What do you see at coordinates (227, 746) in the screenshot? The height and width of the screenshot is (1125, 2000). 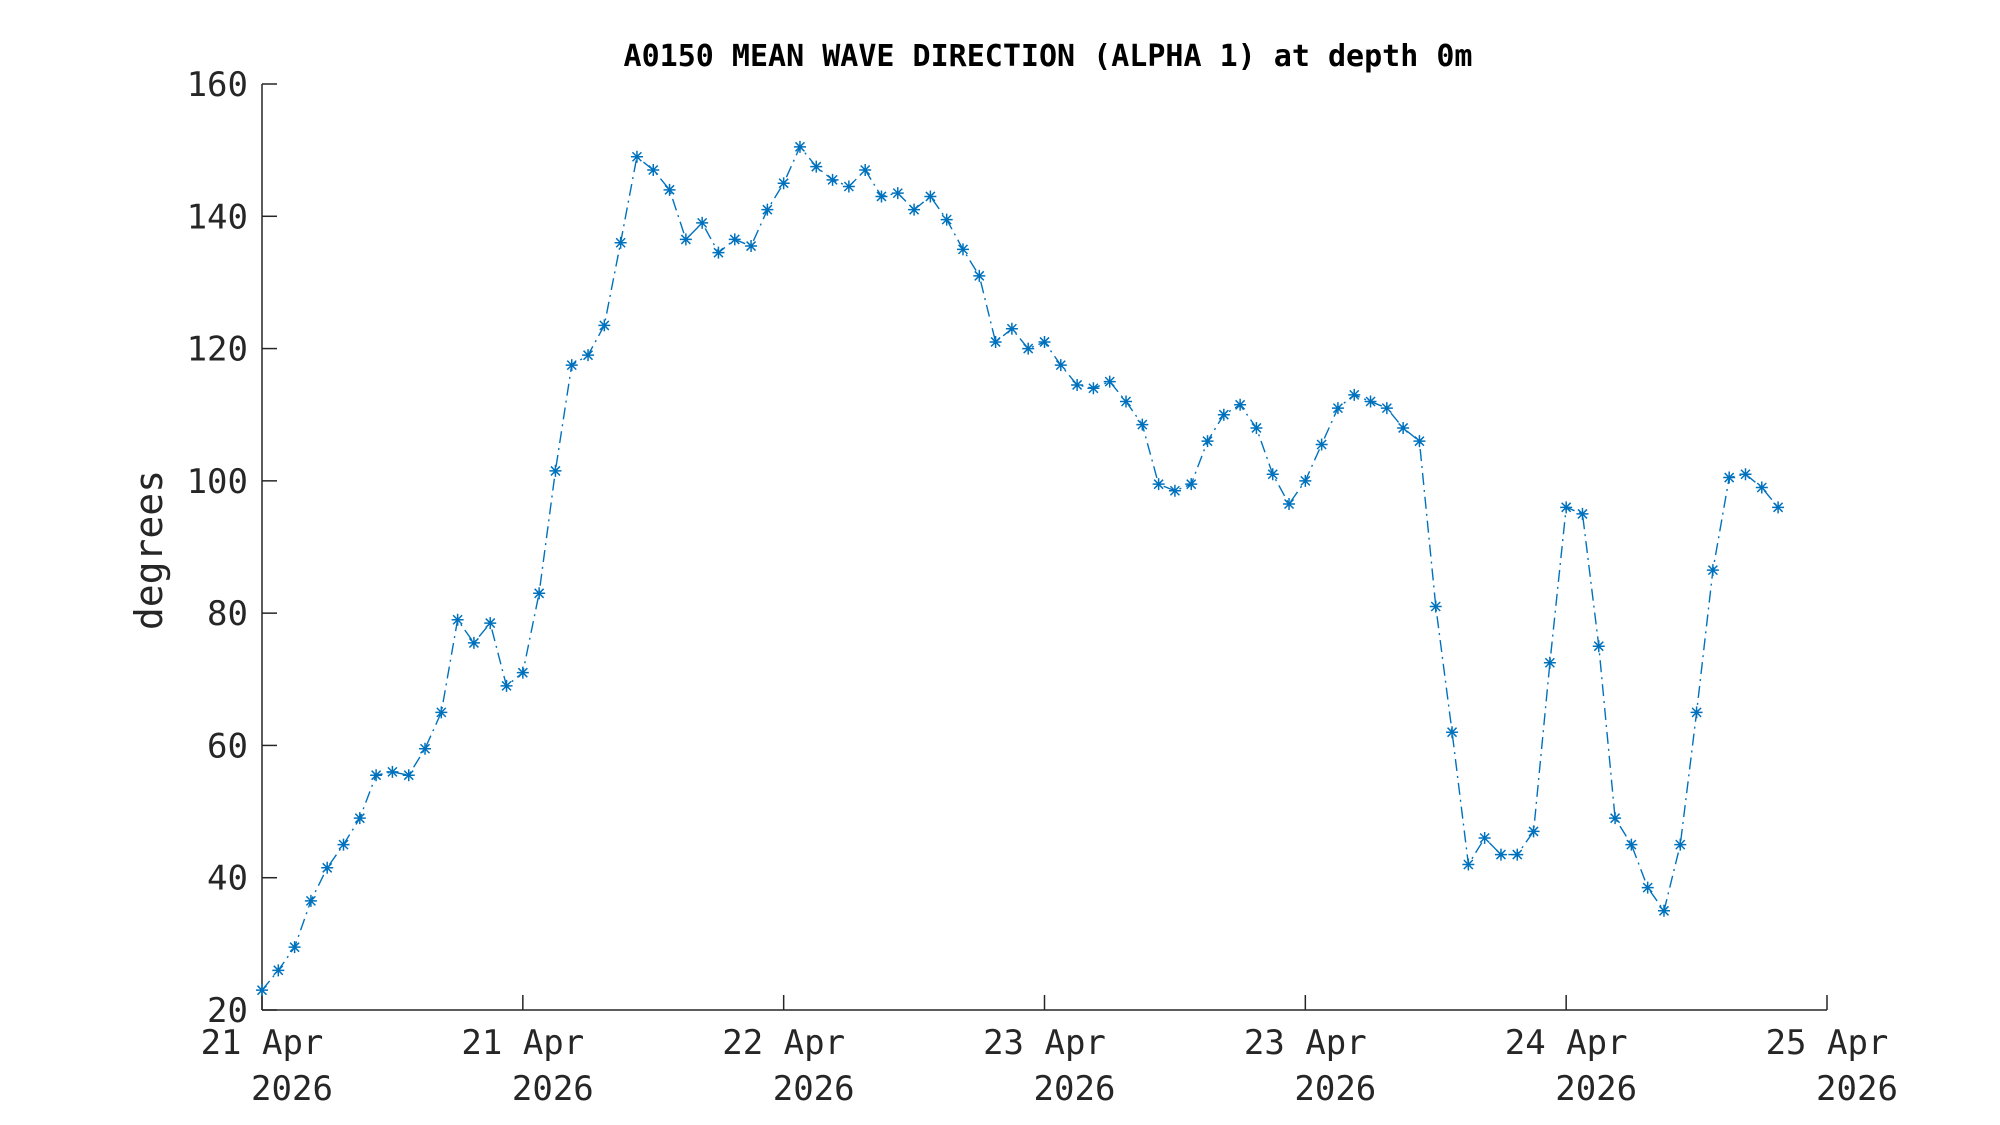 I see `y-tick-label: 60` at bounding box center [227, 746].